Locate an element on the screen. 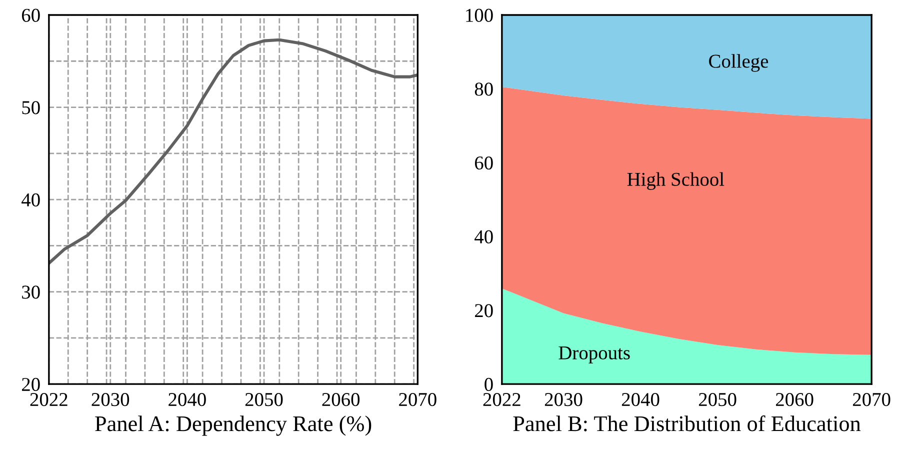 The image size is (906, 454). y-tick-label: 50 is located at coordinates (31, 107).